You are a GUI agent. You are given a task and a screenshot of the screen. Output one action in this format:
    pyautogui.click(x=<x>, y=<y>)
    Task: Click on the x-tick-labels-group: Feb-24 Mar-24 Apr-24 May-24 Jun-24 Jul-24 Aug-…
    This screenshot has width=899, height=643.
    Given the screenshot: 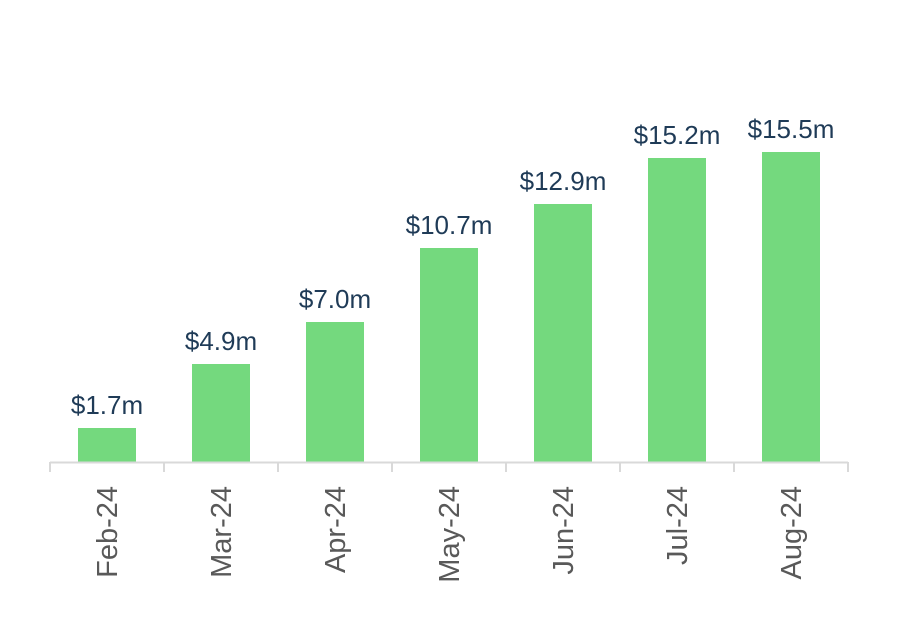 What is the action you would take?
    pyautogui.click(x=450, y=534)
    